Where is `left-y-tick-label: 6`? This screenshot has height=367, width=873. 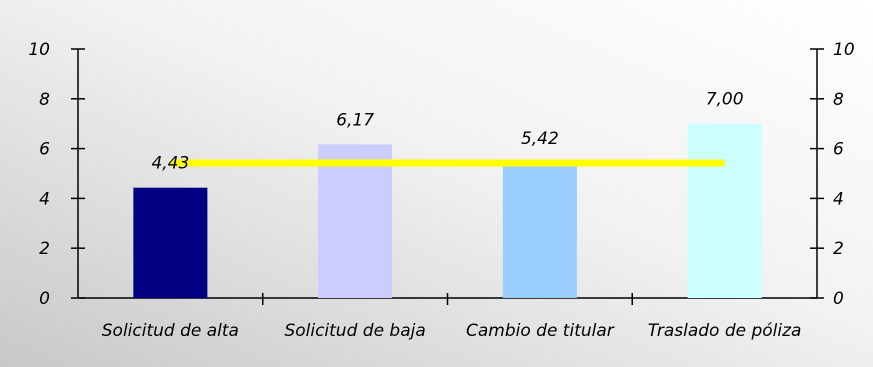
left-y-tick-label: 6 is located at coordinates (44, 150).